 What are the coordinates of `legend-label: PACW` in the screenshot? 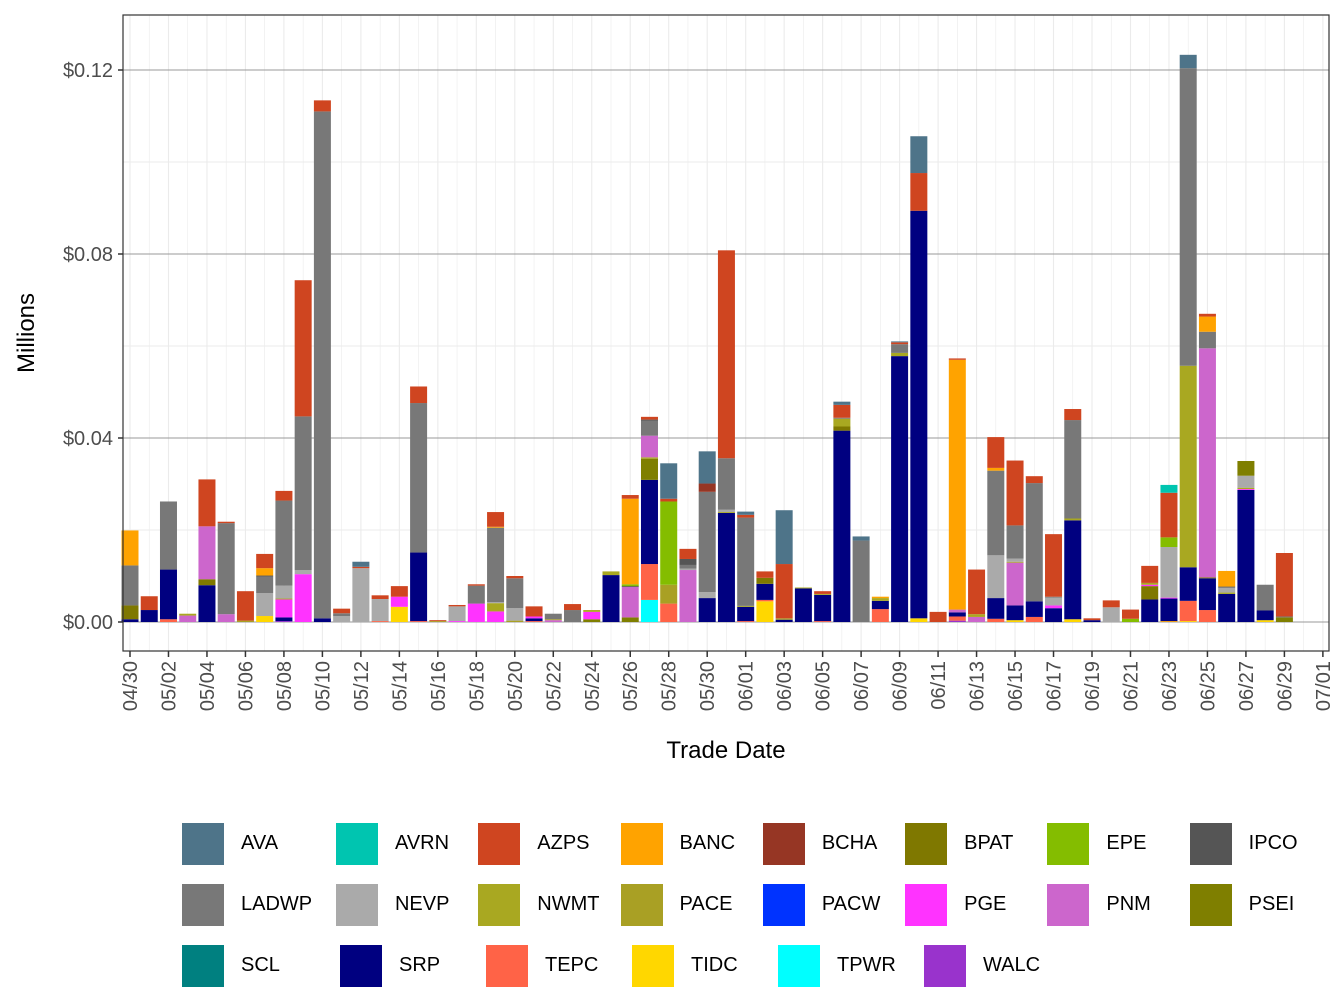 It's located at (851, 904).